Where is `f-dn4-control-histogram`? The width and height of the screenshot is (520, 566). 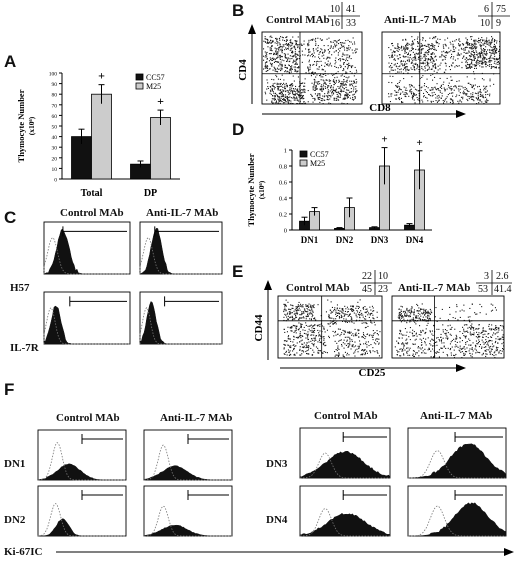 f-dn4-control-histogram is located at coordinates (345, 524).